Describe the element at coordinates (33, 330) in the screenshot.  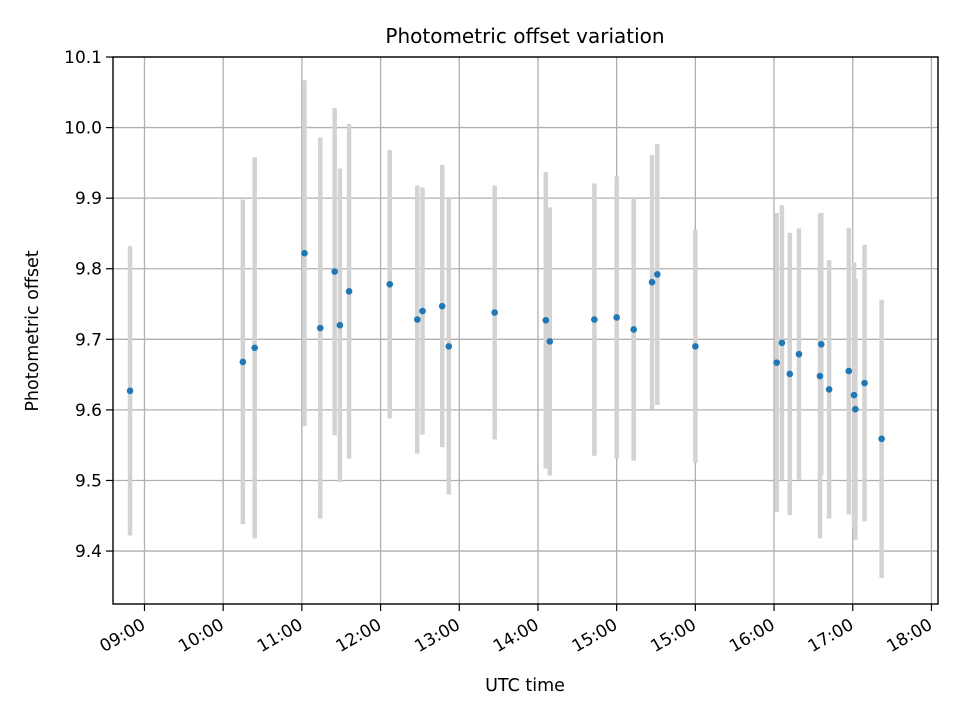
I see `y-axis-label: Photometric offset` at that location.